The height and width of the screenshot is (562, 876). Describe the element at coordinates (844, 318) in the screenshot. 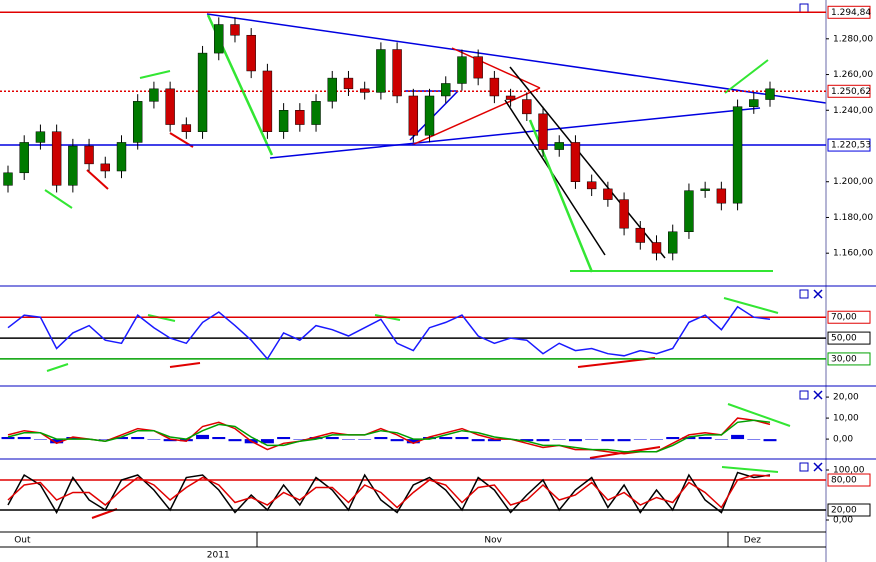

I see `level-label: 70,00` at that location.